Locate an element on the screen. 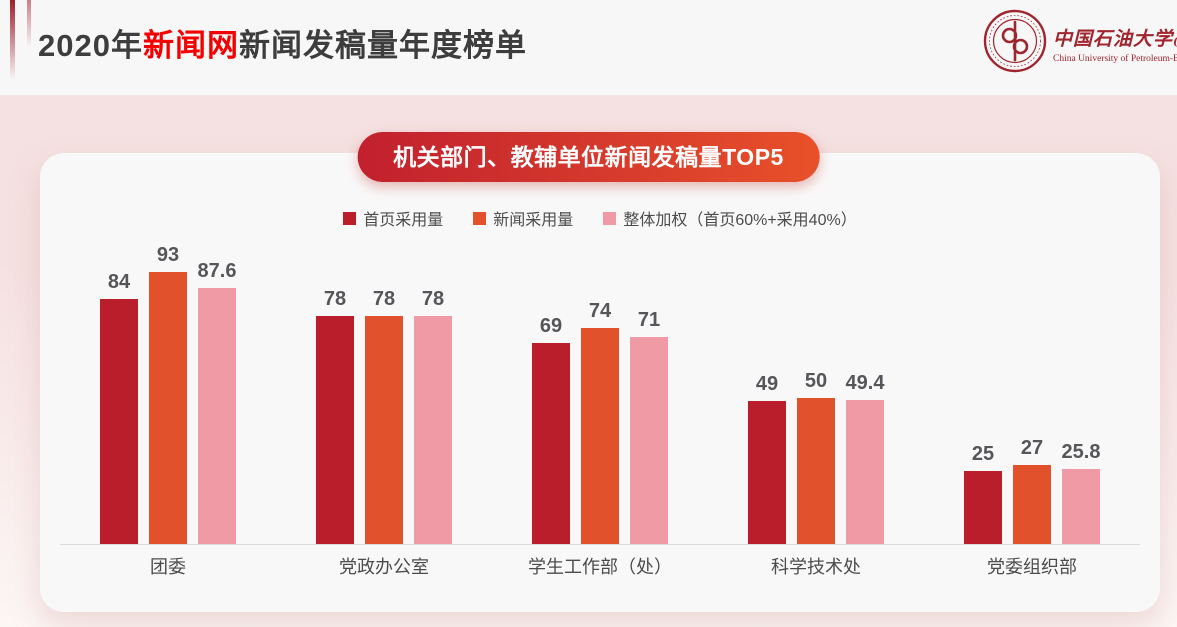 The image size is (1177, 627). category-label: 学生工作部（处） is located at coordinates (600, 567).